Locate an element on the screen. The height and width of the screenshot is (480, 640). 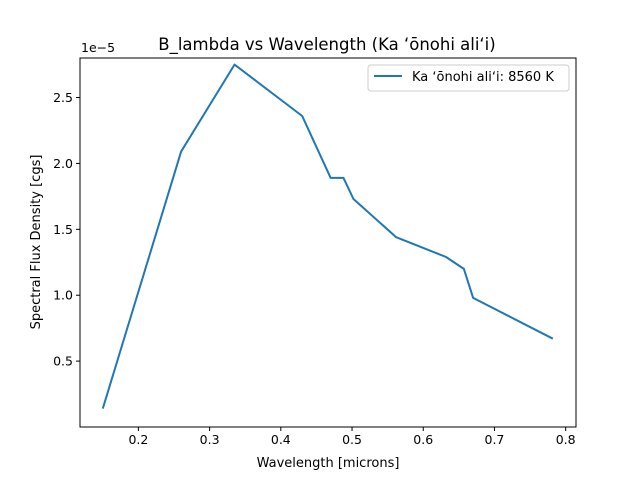
x-tick-label: 0.6 is located at coordinates (423, 439).